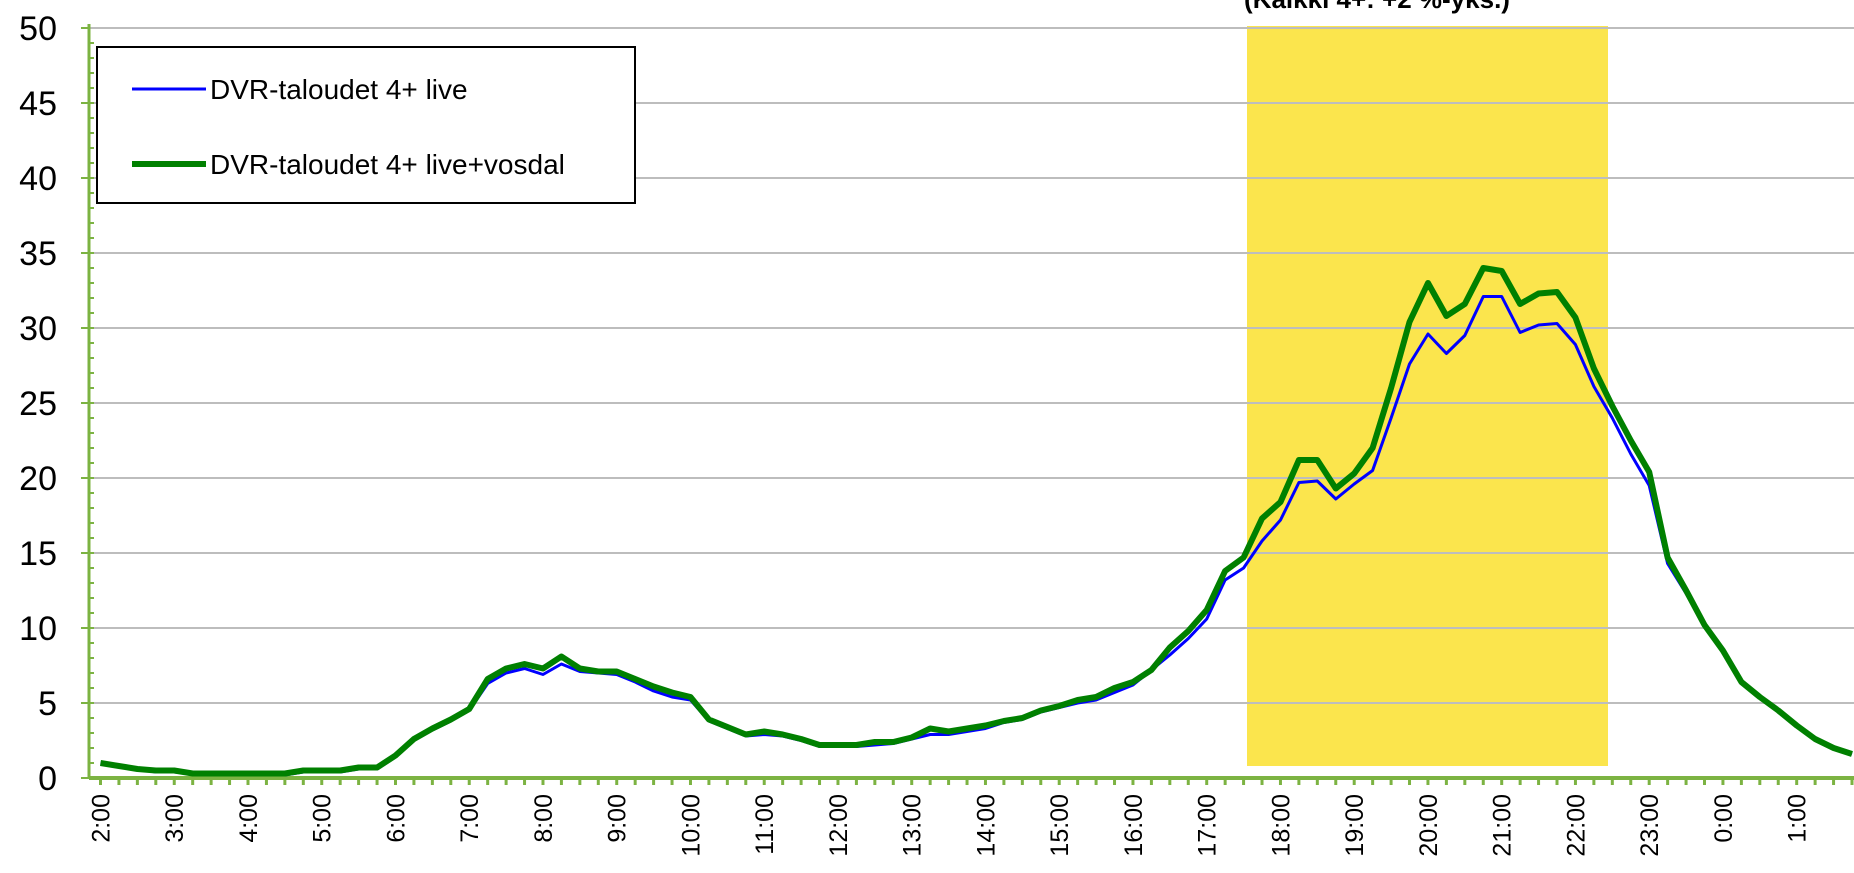 This screenshot has width=1854, height=873. Describe the element at coordinates (1724, 818) in the screenshot. I see `x-tick-label: 0:00` at that location.